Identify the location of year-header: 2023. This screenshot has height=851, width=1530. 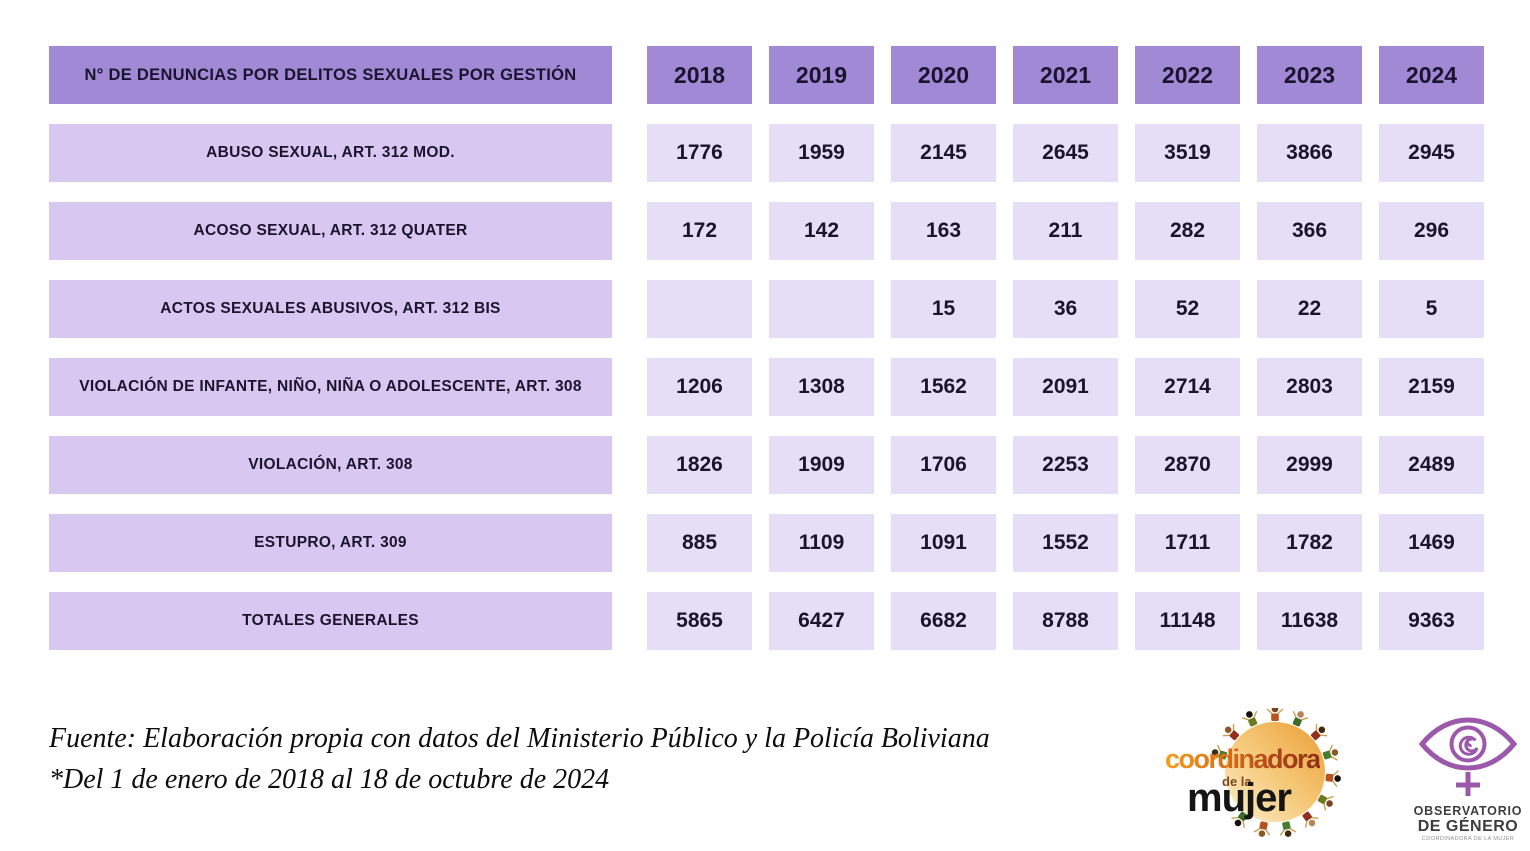
(1309, 75).